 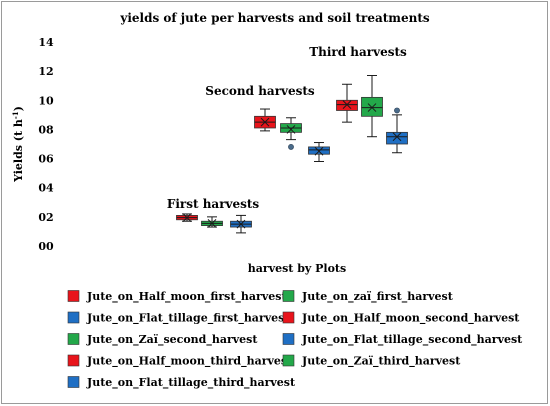 I want to click on group-label: Third harvests, so click(x=358, y=52).